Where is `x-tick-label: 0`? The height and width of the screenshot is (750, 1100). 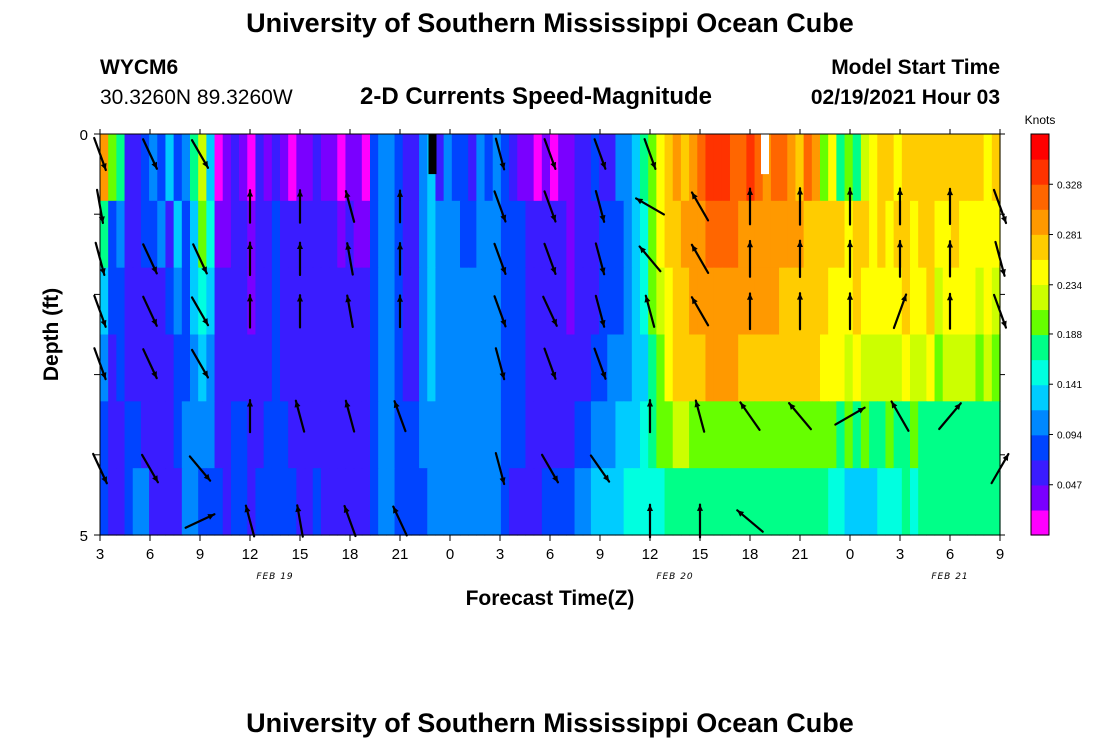
x-tick-label: 0 is located at coordinates (850, 554).